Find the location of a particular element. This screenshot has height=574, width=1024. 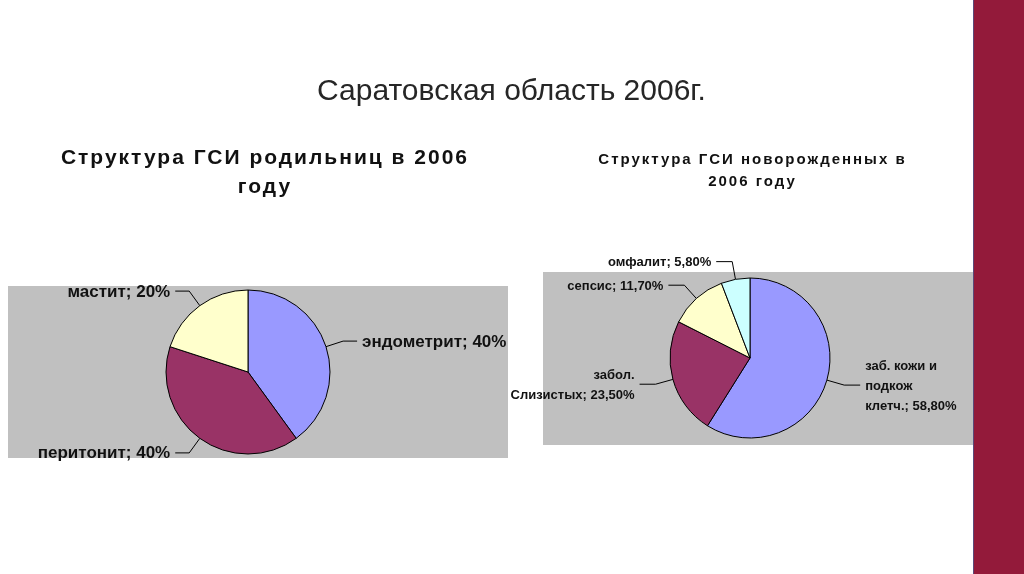

chart-title: Структура ГСИ новорожденных в 2006 году is located at coordinates (752, 170).